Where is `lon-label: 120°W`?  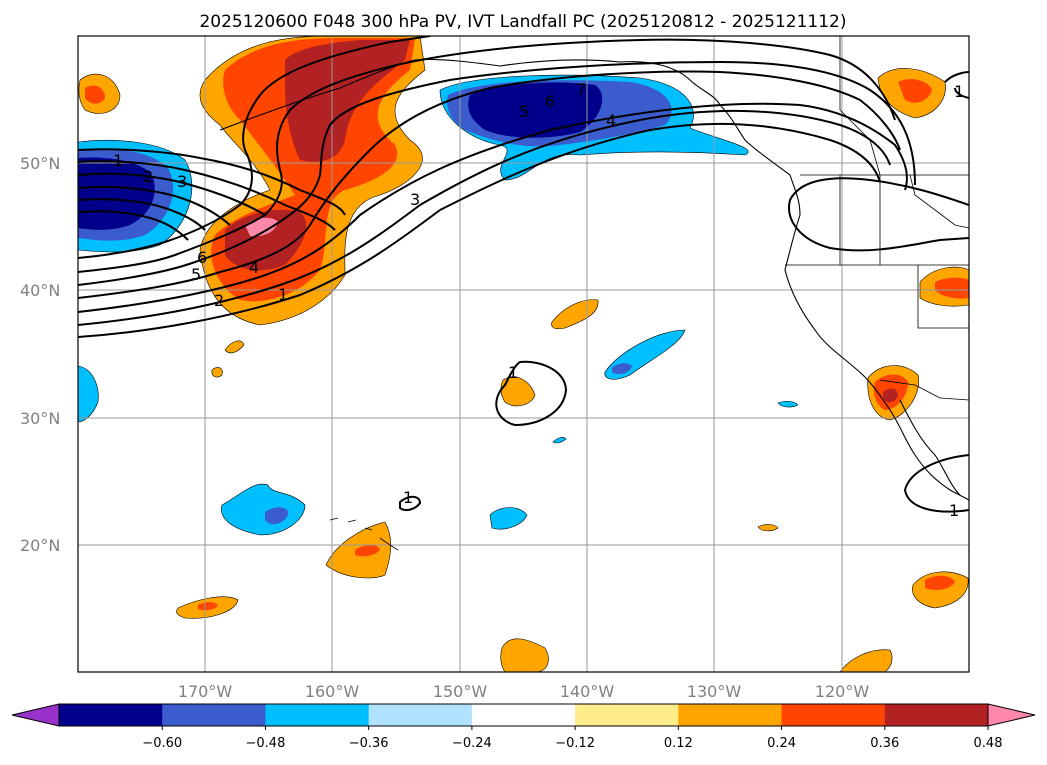
lon-label: 120°W is located at coordinates (842, 691).